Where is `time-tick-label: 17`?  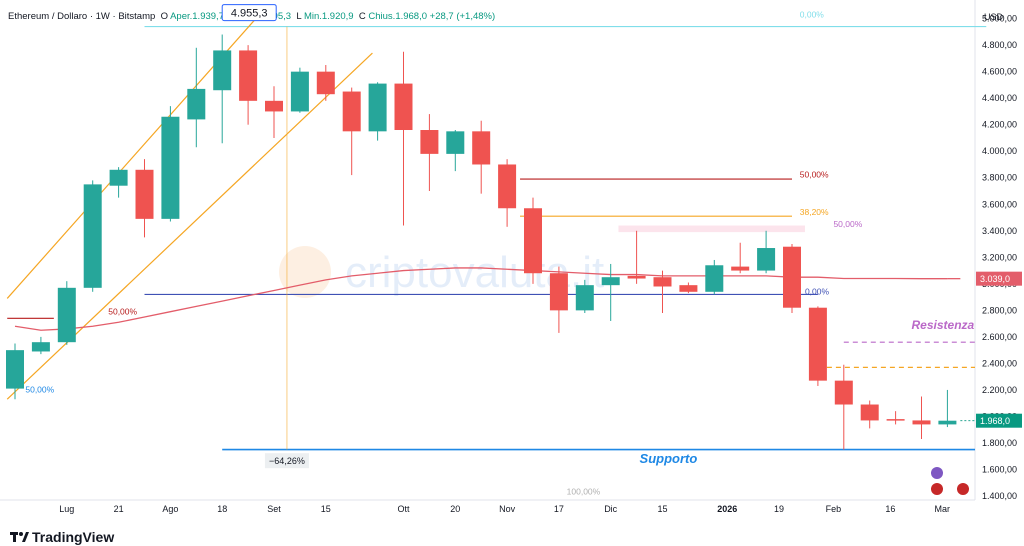
time-tick-label: 17 is located at coordinates (559, 509).